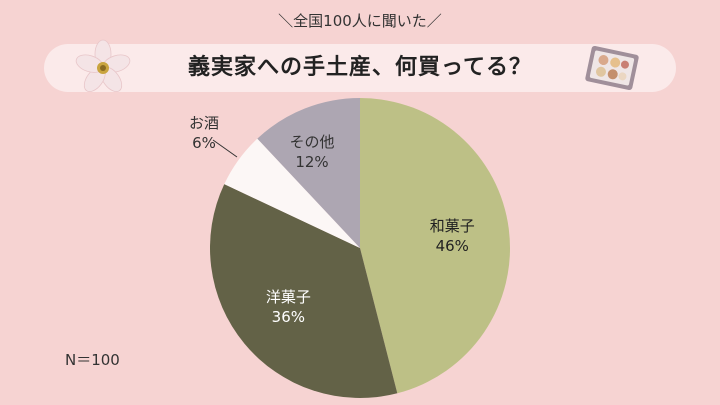 Image resolution: width=720 pixels, height=405 pixels. I want to click on leader-line, so click(225, 148).